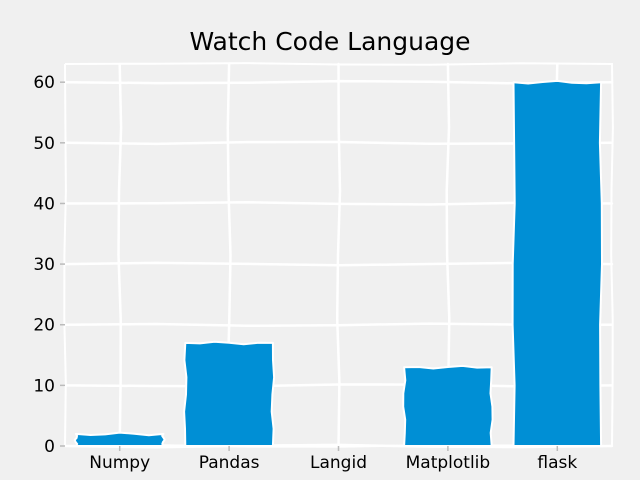 The image size is (640, 480). I want to click on x-axis-ticks: Numpy Pandas Langid Matplotlib flask, so click(333, 459).